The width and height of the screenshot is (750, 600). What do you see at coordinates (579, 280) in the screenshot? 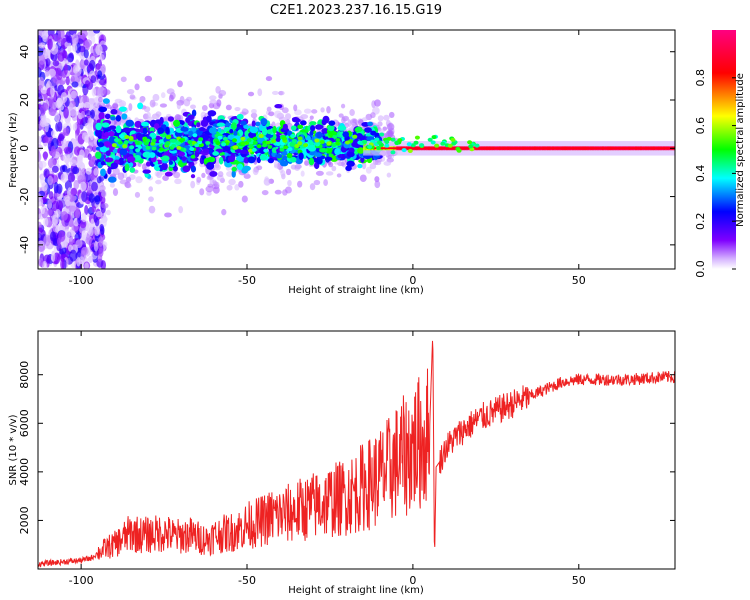
I see `x-tick-label: 50` at bounding box center [579, 280].